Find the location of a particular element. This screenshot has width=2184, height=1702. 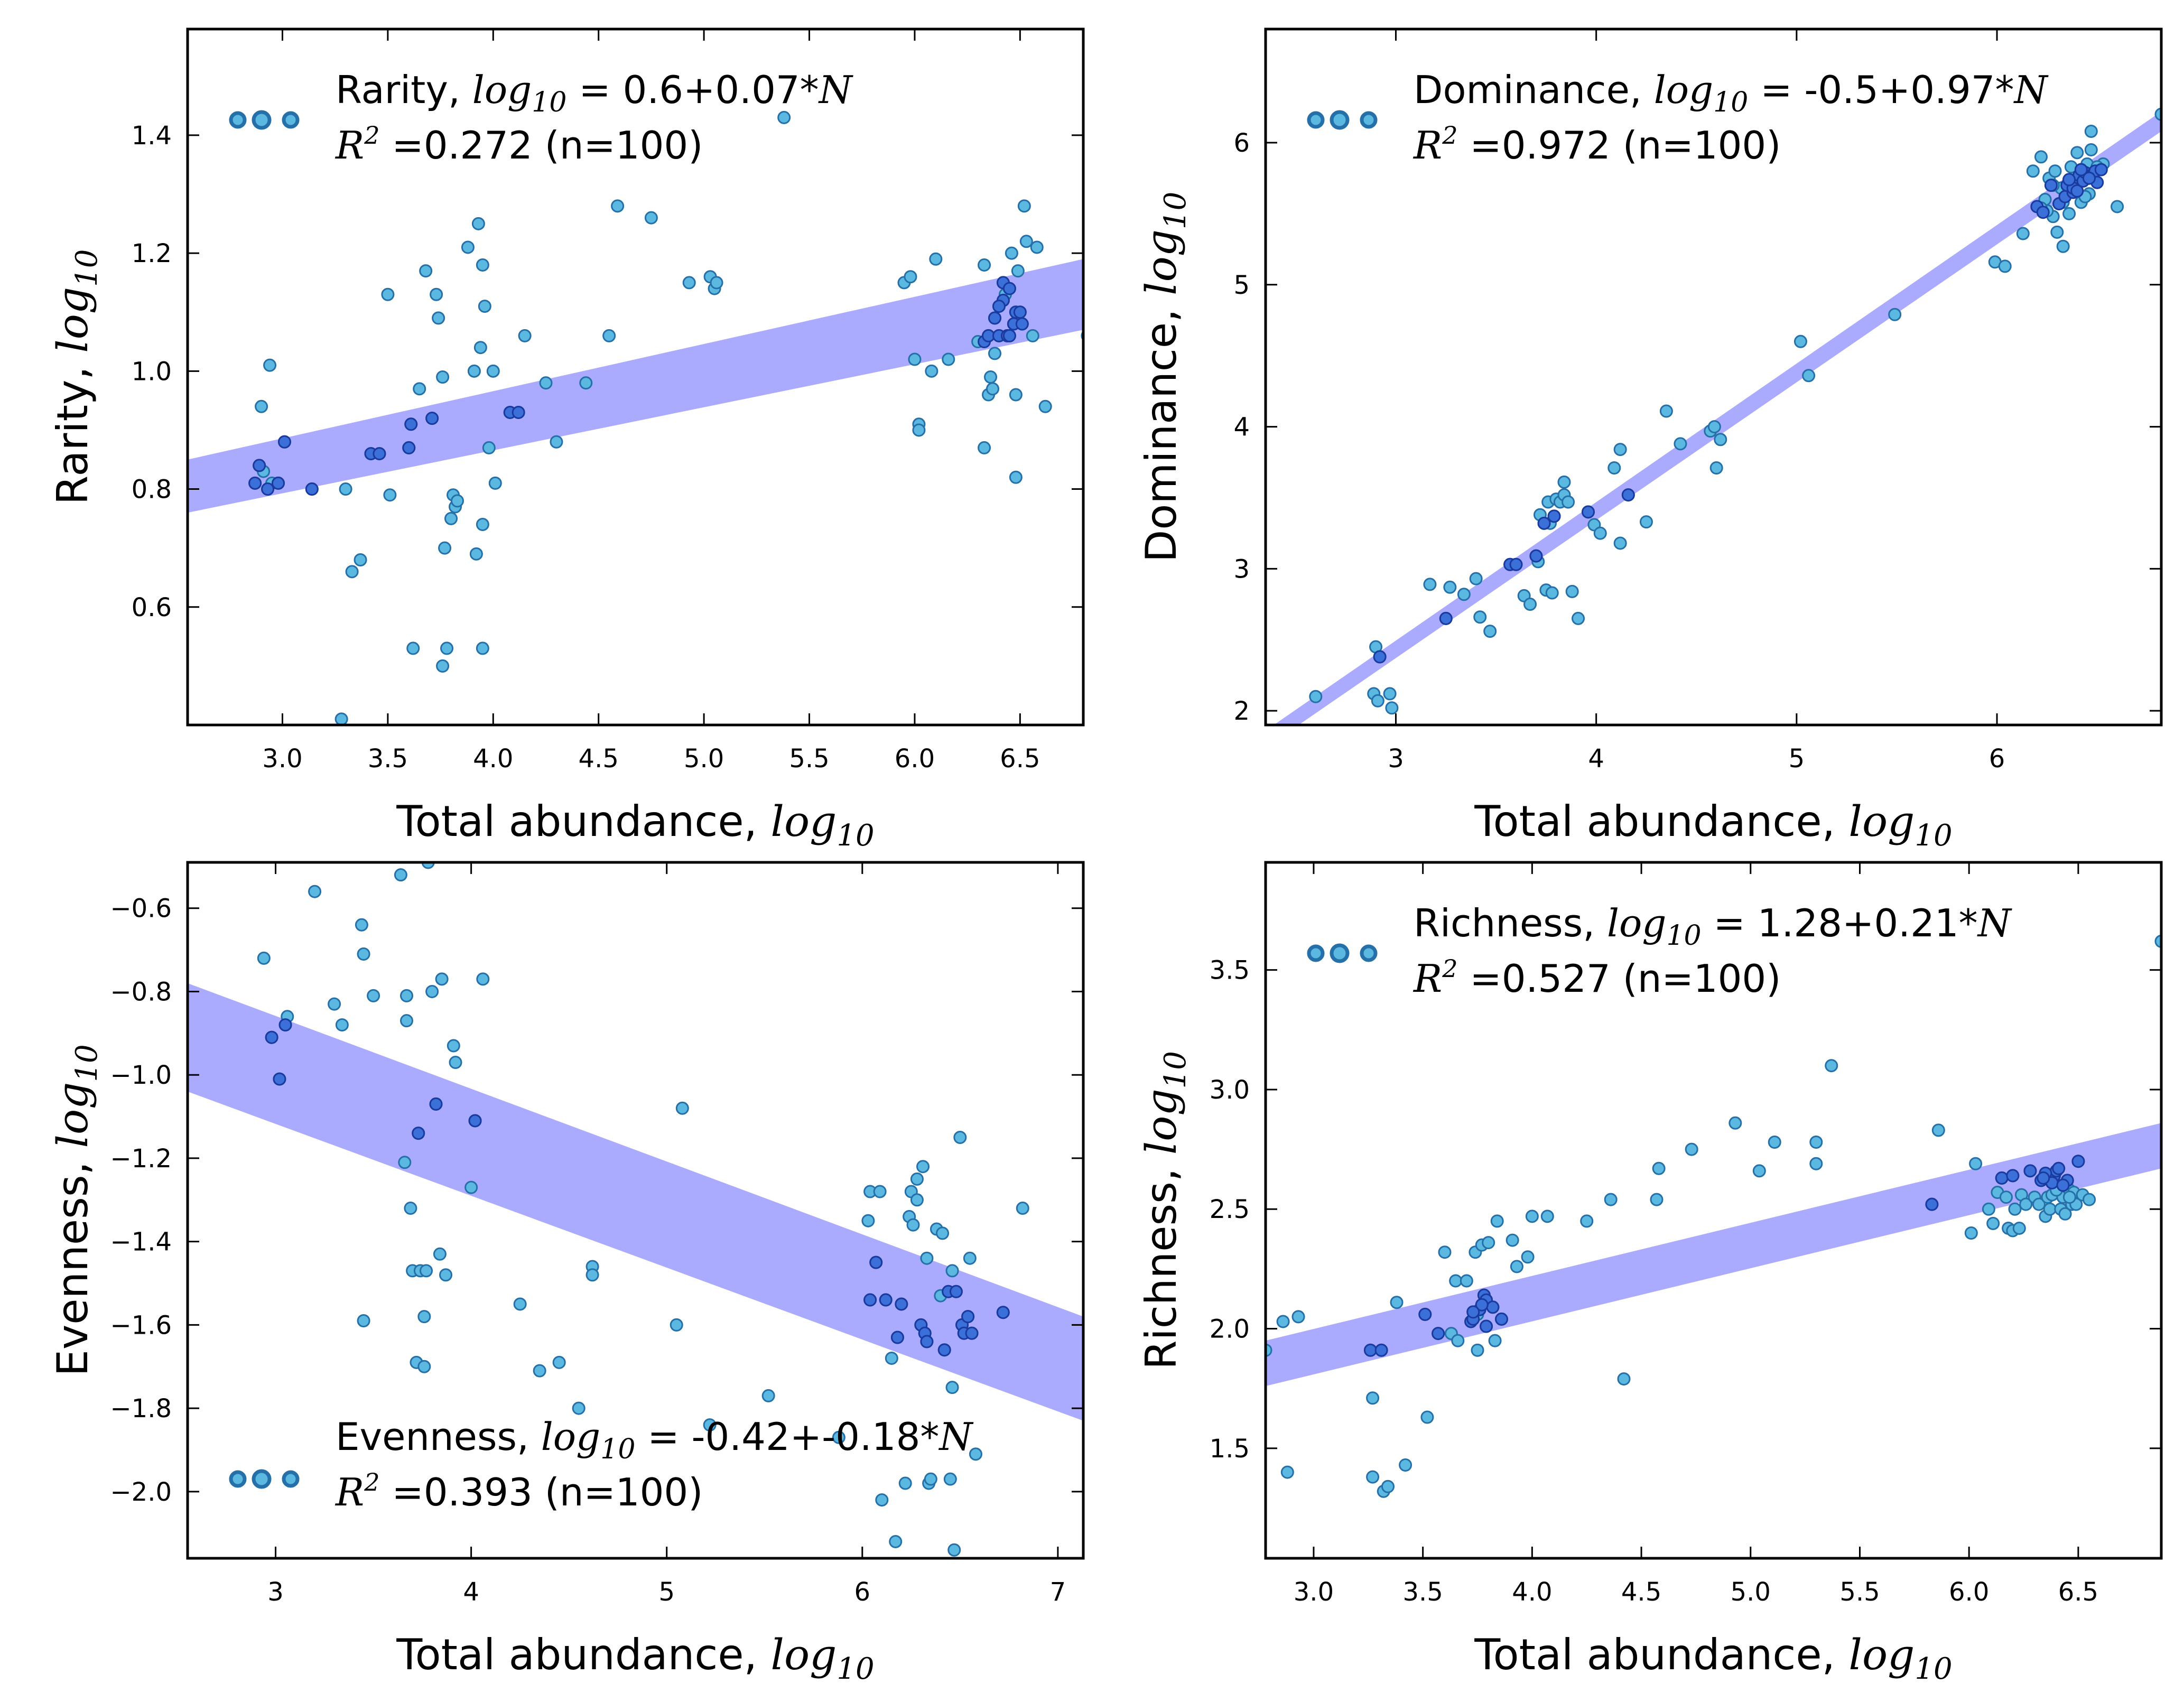

x-tick-label: 5.0 is located at coordinates (704, 759).